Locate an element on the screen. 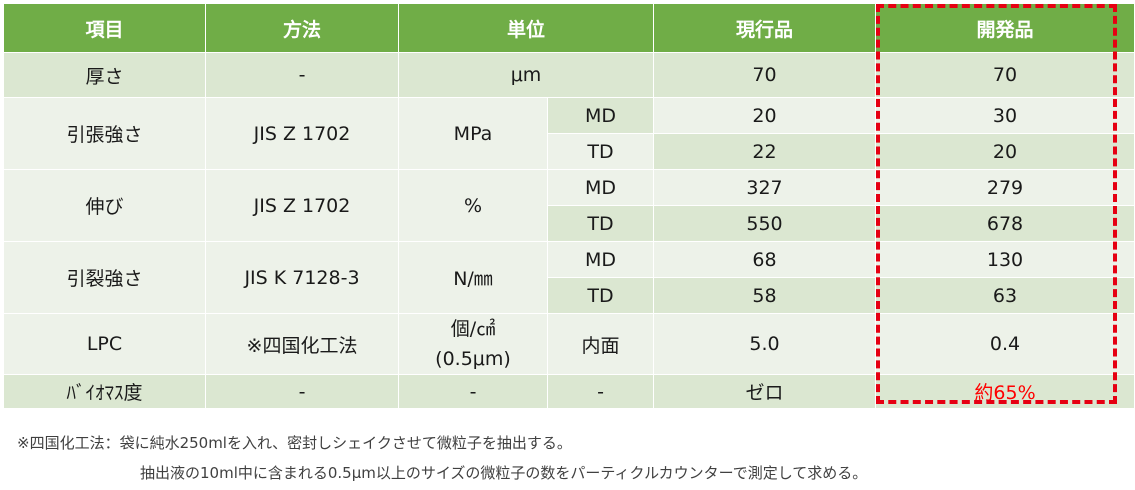 This screenshot has width=1135, height=490. current-value: 58 is located at coordinates (765, 295).